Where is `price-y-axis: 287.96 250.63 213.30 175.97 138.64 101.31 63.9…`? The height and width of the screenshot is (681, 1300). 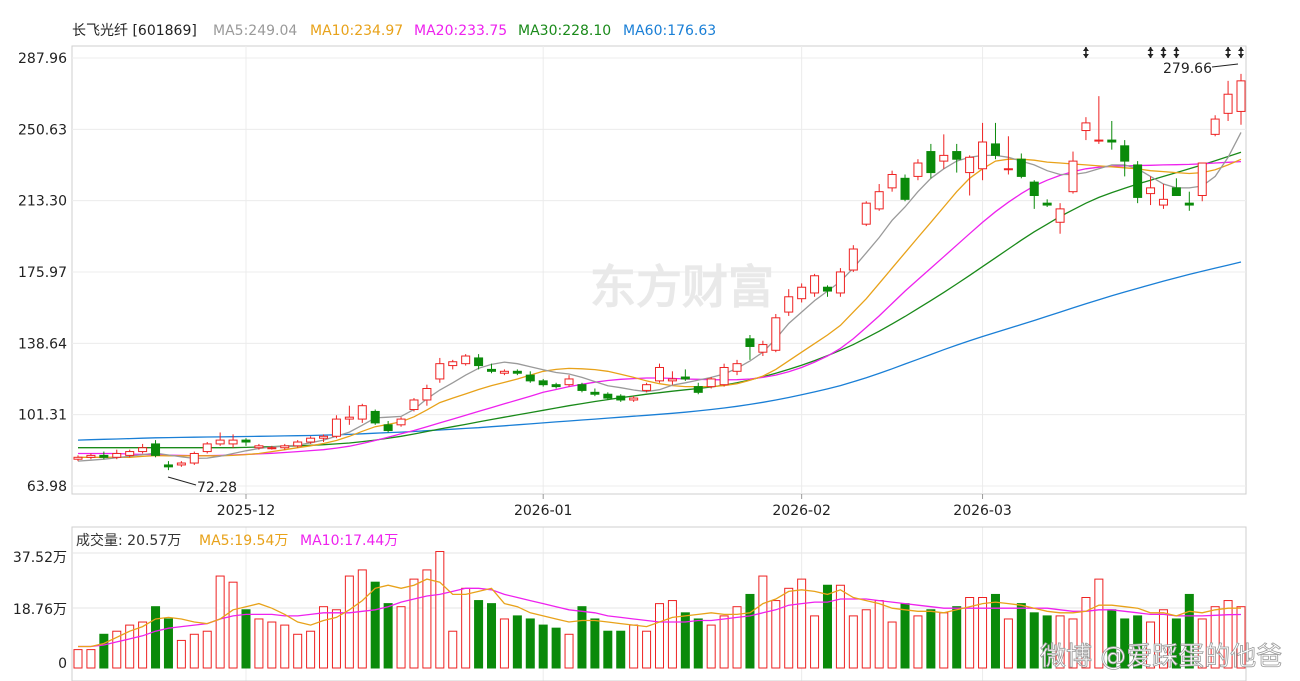 price-y-axis: 287.96 250.63 213.30 175.97 138.64 101.31 63.9… is located at coordinates (42, 273).